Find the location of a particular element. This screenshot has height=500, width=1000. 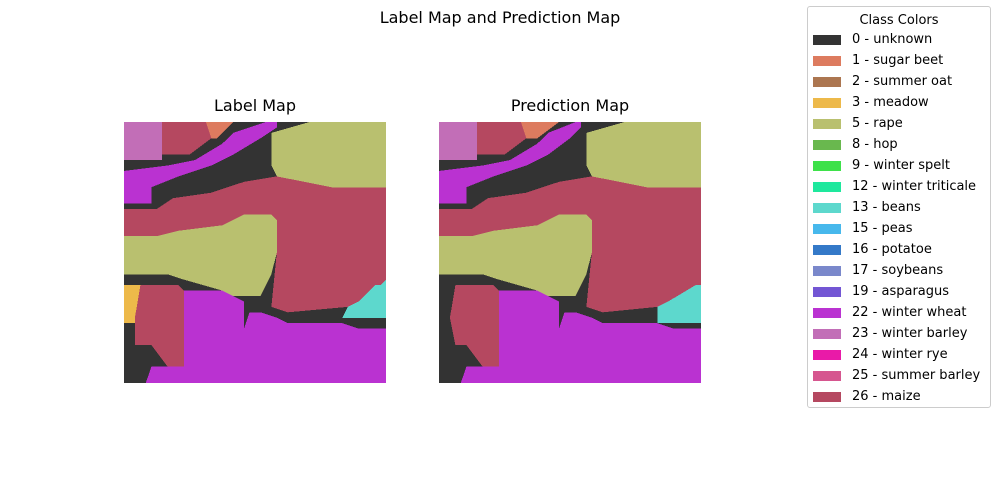

legend-entry: 5 - rape is located at coordinates (899, 123).